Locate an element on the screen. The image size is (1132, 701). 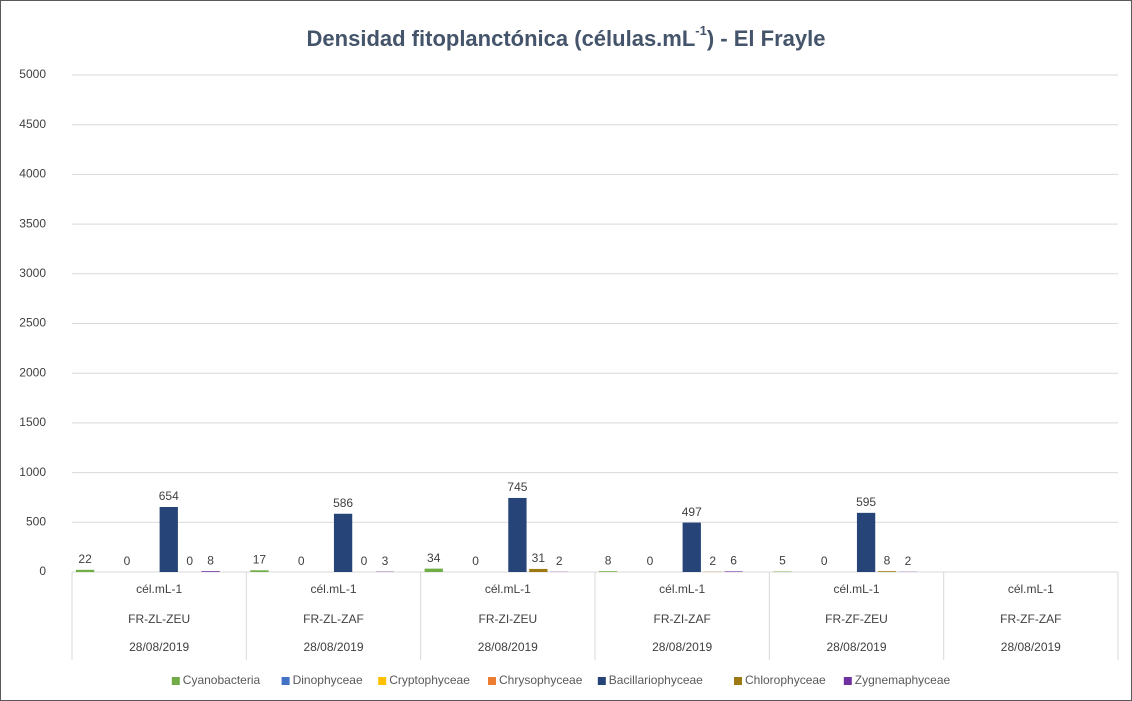
data-label: 595 is located at coordinates (866, 502).